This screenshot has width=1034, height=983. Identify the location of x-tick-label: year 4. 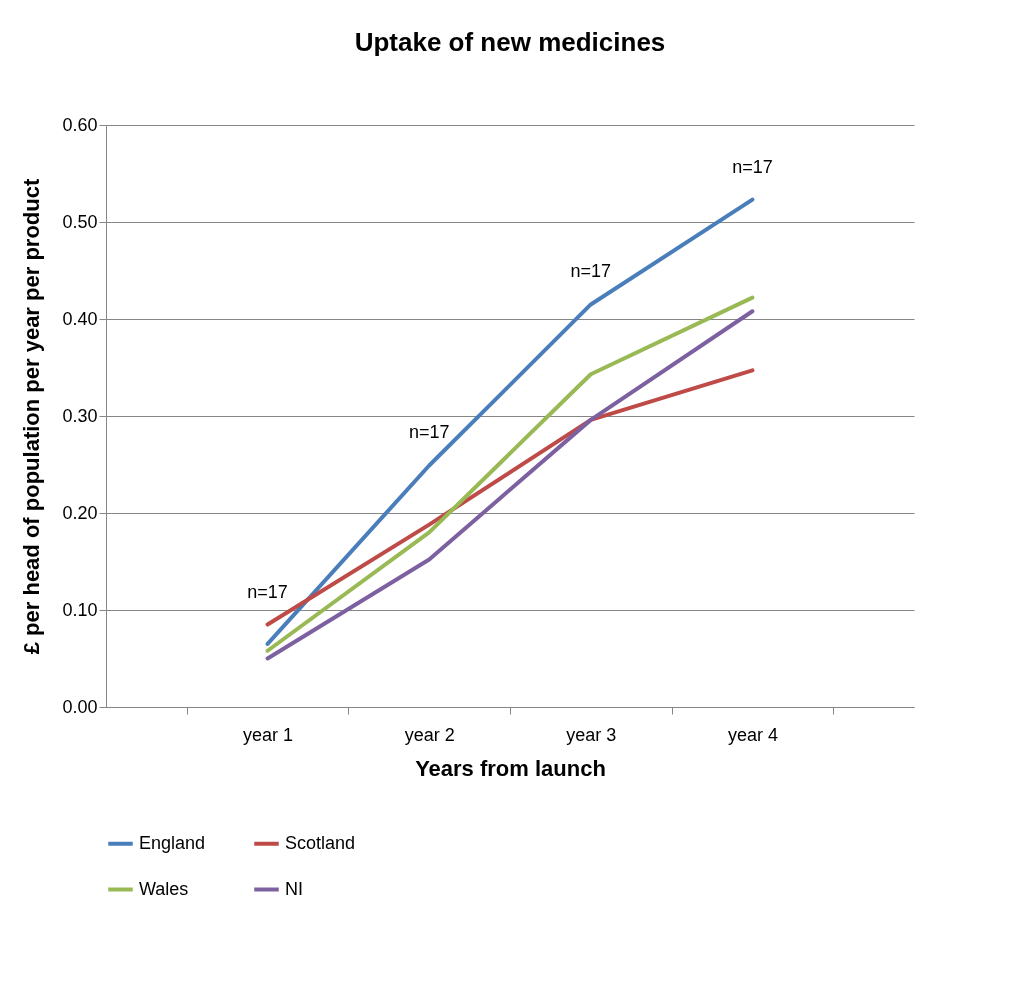
(752, 734).